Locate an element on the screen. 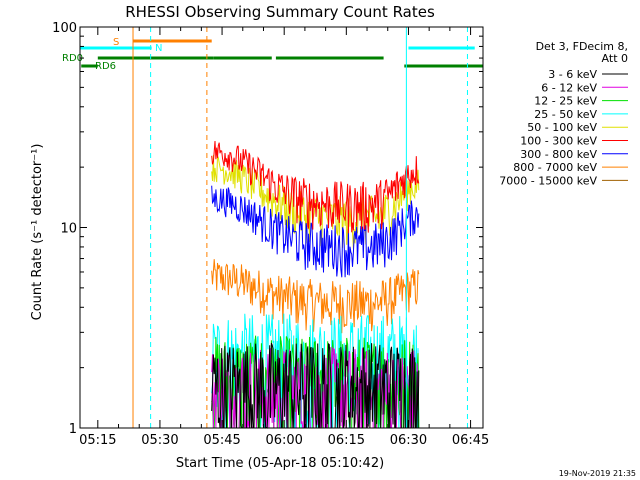 This screenshot has width=640, height=480. y-tick-label: 100 is located at coordinates (64, 28).